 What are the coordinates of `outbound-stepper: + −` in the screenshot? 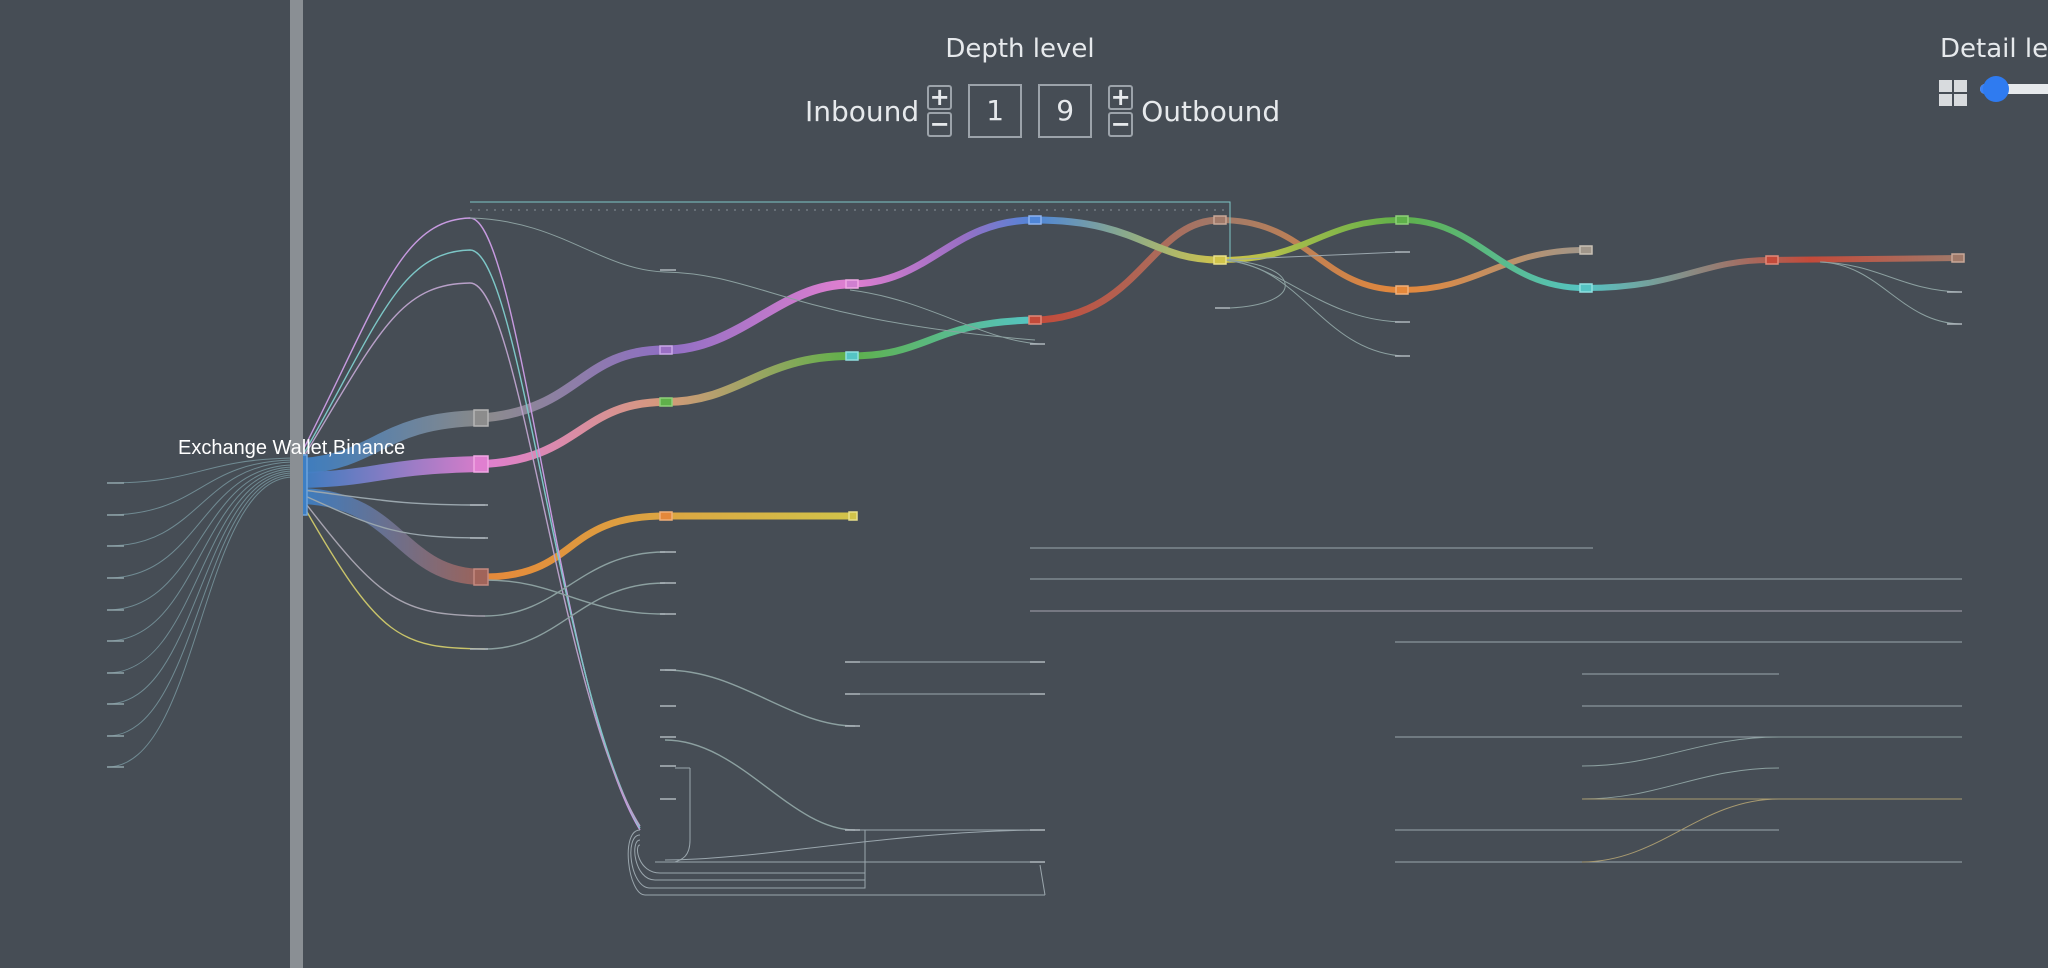 It's located at (1121, 111).